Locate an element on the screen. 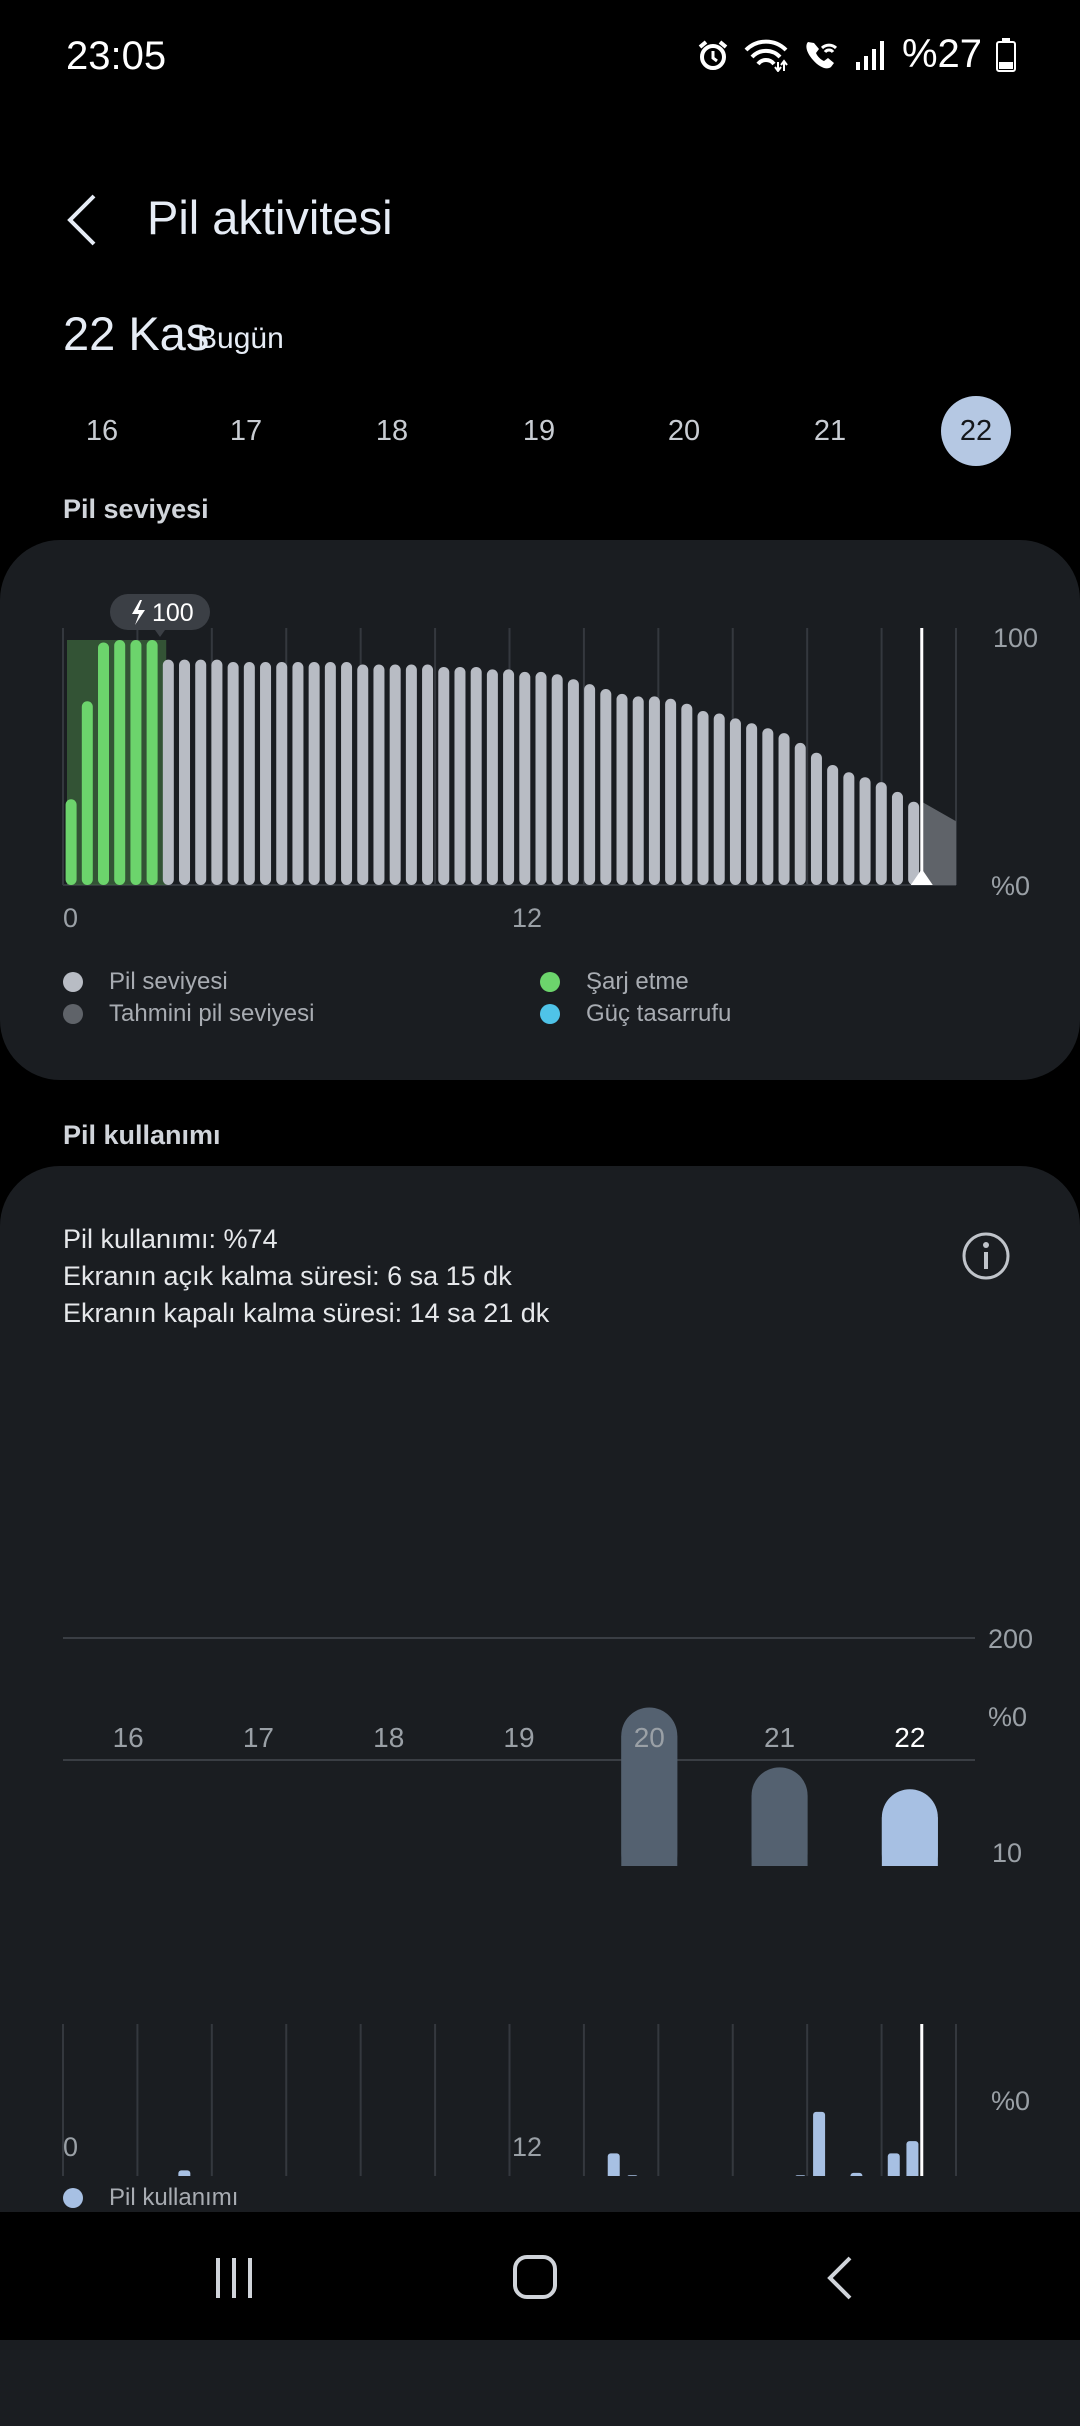 The image size is (1080, 2426). day-16: 16 is located at coordinates (102, 431).